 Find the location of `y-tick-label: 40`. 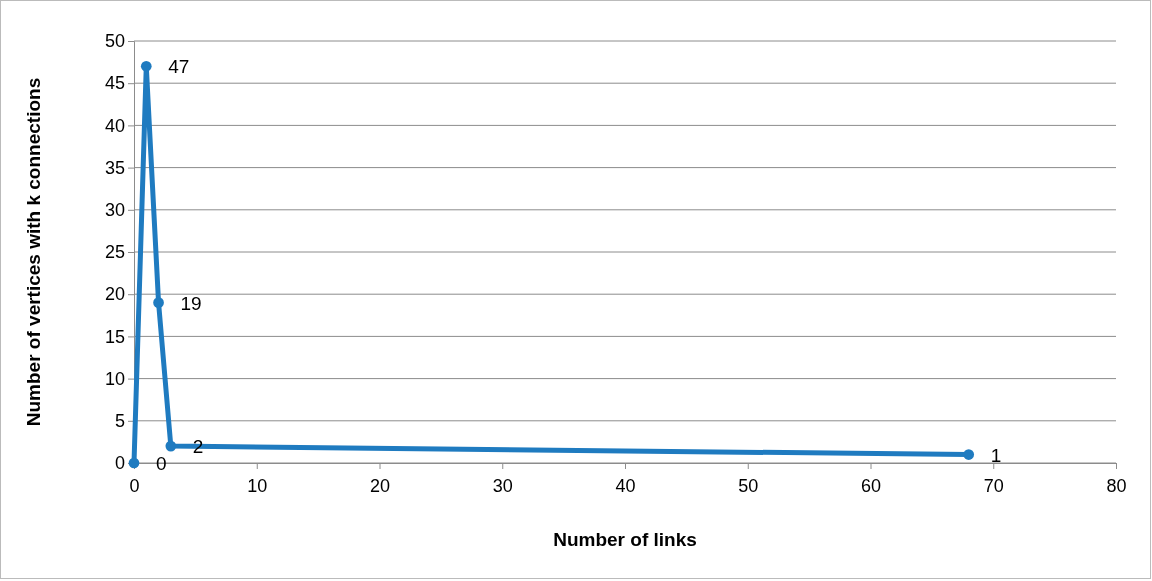

y-tick-label: 40 is located at coordinates (114, 125).